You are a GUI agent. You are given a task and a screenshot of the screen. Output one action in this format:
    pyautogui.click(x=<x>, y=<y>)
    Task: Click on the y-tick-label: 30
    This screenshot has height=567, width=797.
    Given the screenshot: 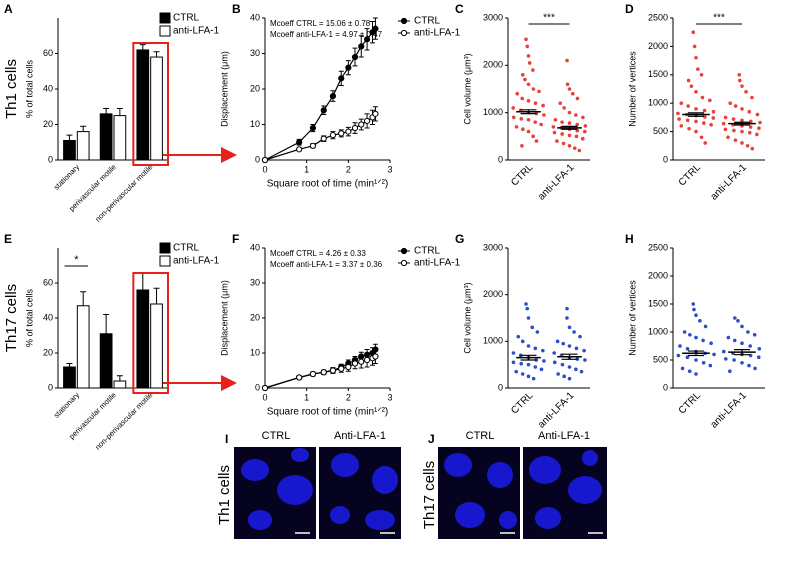 What is the action you would take?
    pyautogui.click(x=255, y=282)
    